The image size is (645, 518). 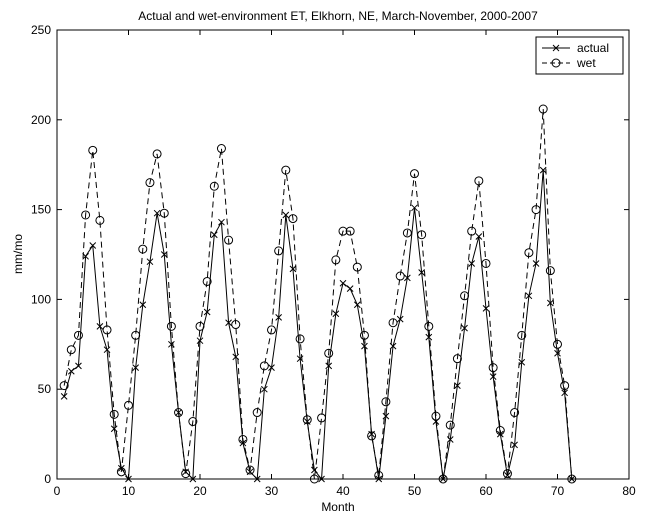 I want to click on legend-marker-actual, so click(x=556, y=48).